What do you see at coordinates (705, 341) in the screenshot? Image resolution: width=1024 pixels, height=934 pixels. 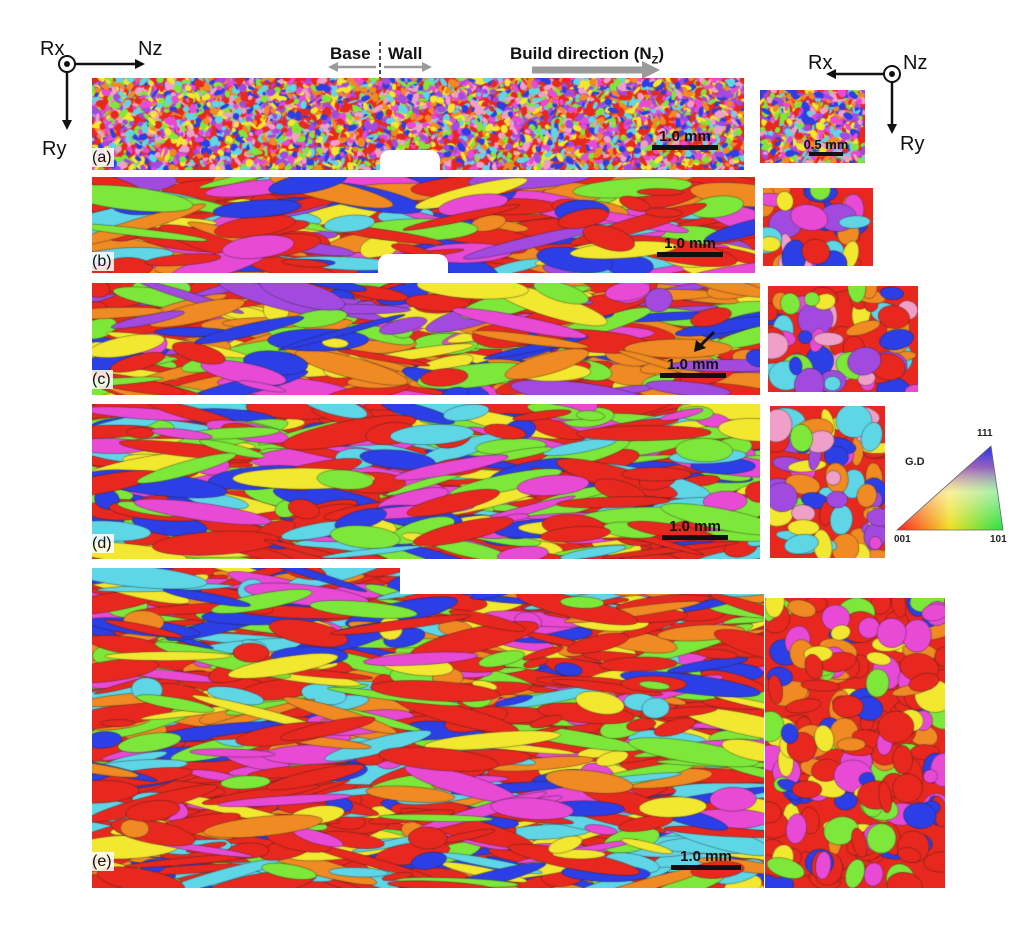 I see `arrow-annotation-icon` at bounding box center [705, 341].